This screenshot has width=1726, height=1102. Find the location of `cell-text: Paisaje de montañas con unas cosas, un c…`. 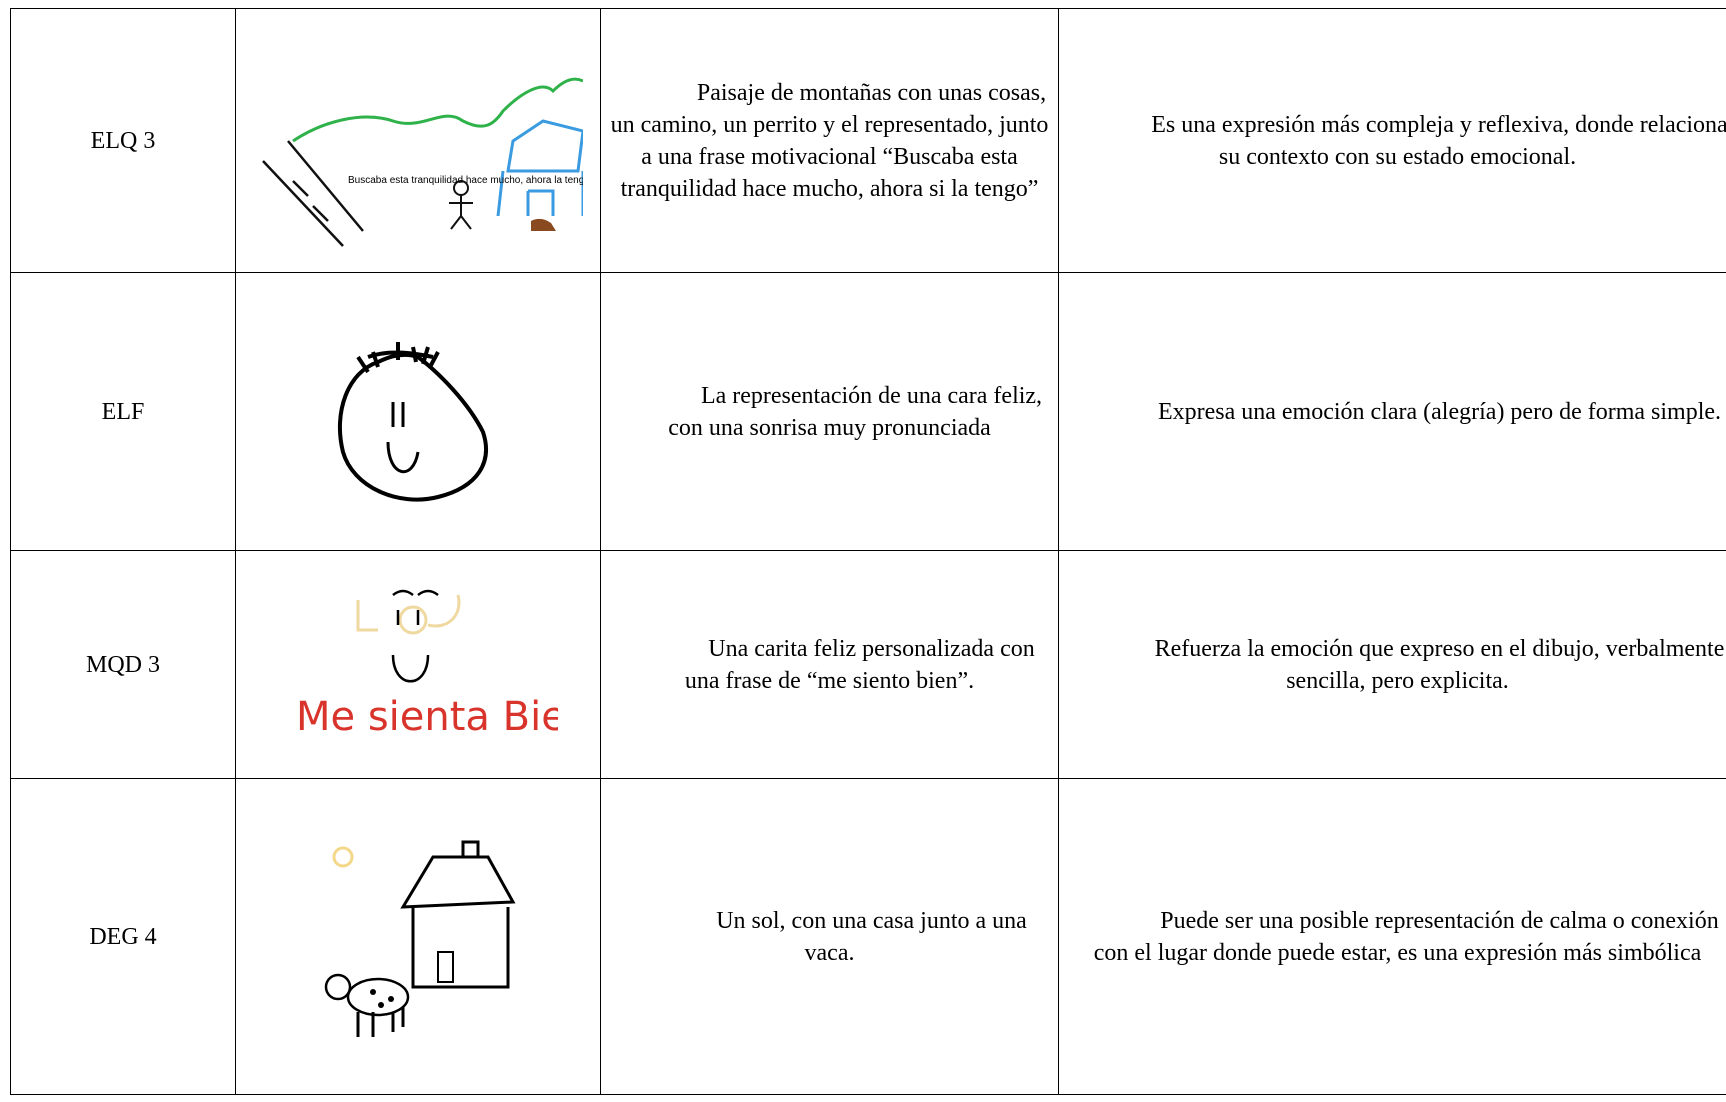

cell-text: Paisaje de montañas con unas cosas, un c… is located at coordinates (829, 140).